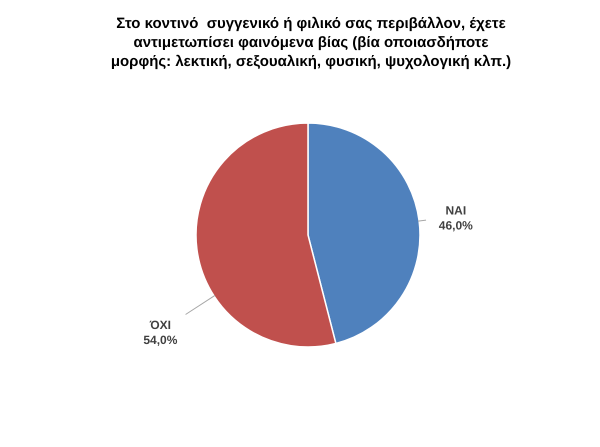 This screenshot has height=447, width=600. Describe the element at coordinates (311, 42) in the screenshot. I see `chart-title: Στο κοντινό συγγενικό ή φιλικό σας περιβάλλον, έχετε αντιμετωπίσει φαινόμενα βίας (βία οποιασδήποτε μορφής: λεκτική, σεξουαλική, φυσική, ψυχολογική κλπ.)` at that location.